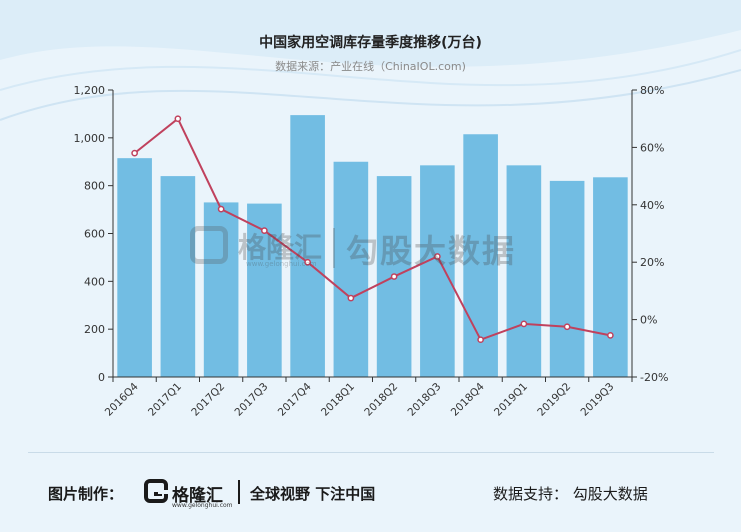 The width and height of the screenshot is (741, 532). What do you see at coordinates (468, 399) in the screenshot?
I see `x-tick-label: 2018Q4` at bounding box center [468, 399].